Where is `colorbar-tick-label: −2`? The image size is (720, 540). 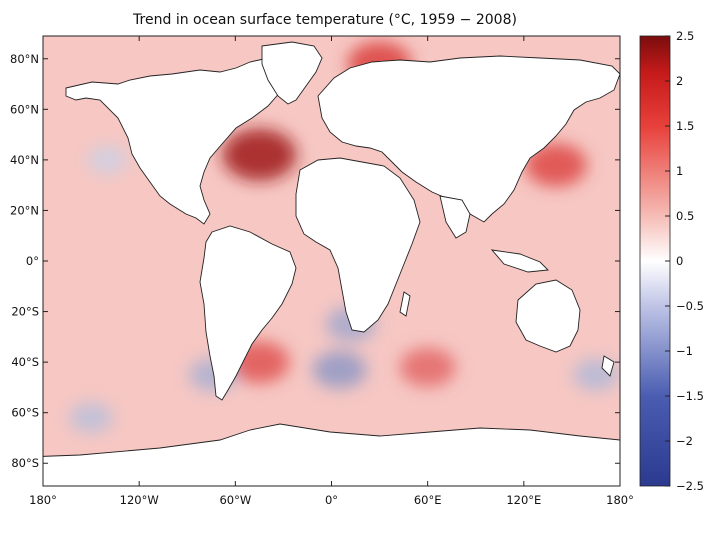 colorbar-tick-label: −2 is located at coordinates (684, 441).